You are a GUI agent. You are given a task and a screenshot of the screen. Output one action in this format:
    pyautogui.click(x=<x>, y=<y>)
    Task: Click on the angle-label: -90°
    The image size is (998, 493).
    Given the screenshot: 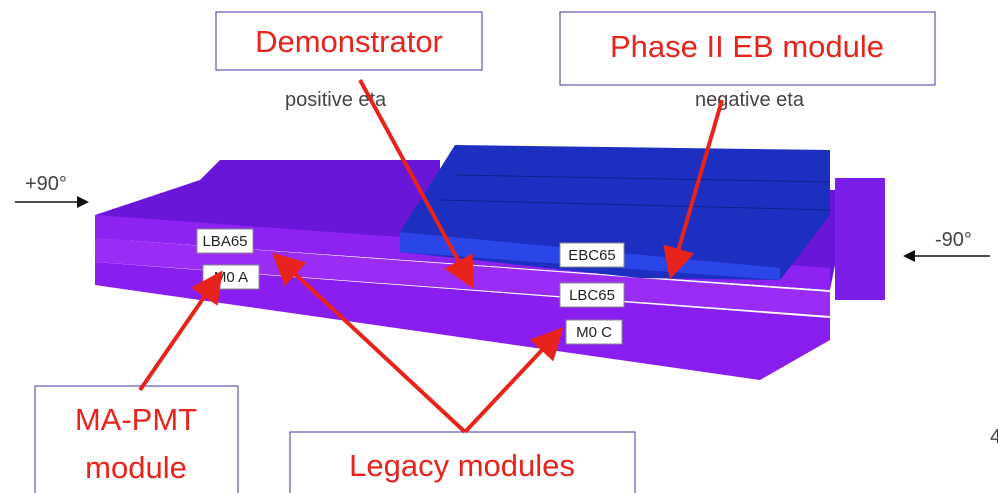 What is the action you would take?
    pyautogui.click(x=953, y=240)
    